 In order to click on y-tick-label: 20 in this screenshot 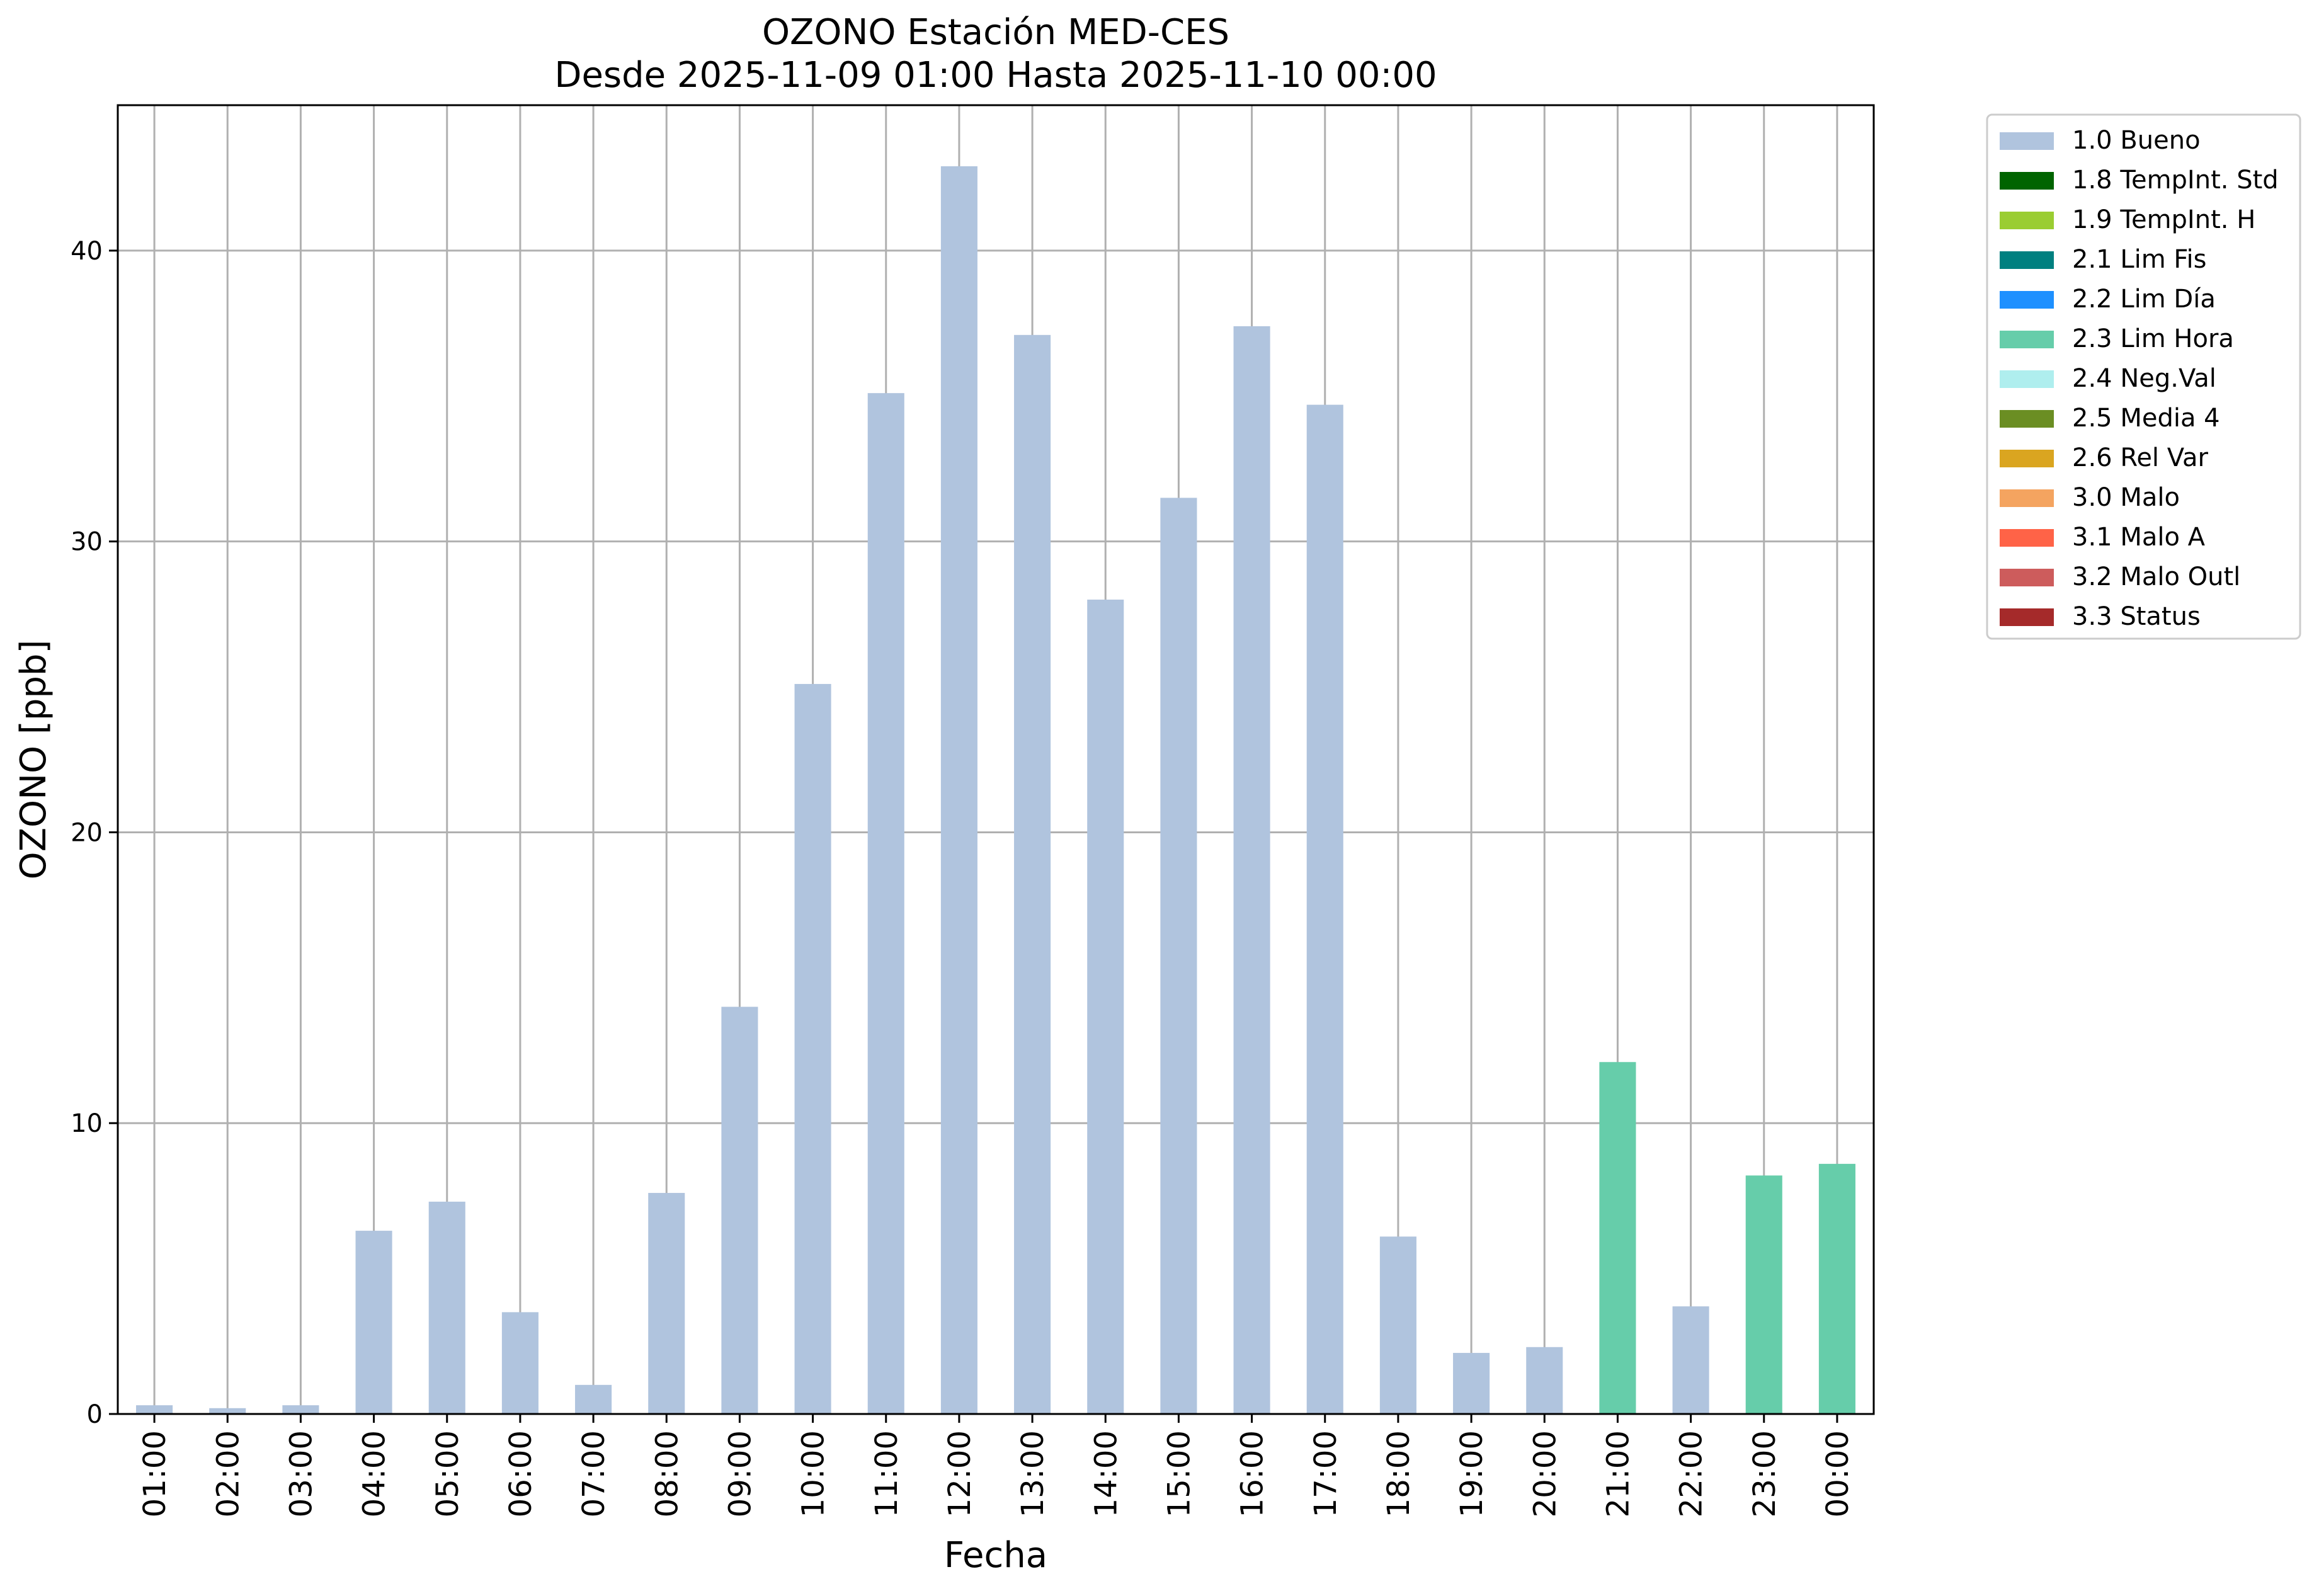, I will do `click(87, 832)`.